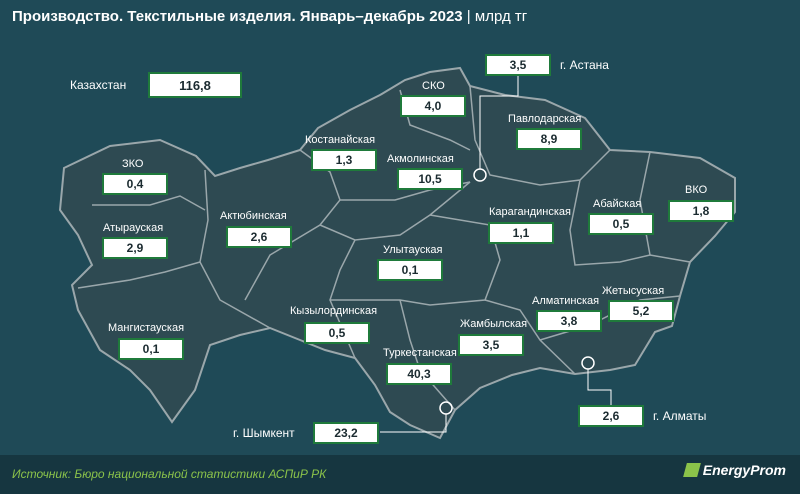 This screenshot has height=494, width=800. What do you see at coordinates (521, 233) in the screenshot?
I see `value-karaganda: 1,1` at bounding box center [521, 233].